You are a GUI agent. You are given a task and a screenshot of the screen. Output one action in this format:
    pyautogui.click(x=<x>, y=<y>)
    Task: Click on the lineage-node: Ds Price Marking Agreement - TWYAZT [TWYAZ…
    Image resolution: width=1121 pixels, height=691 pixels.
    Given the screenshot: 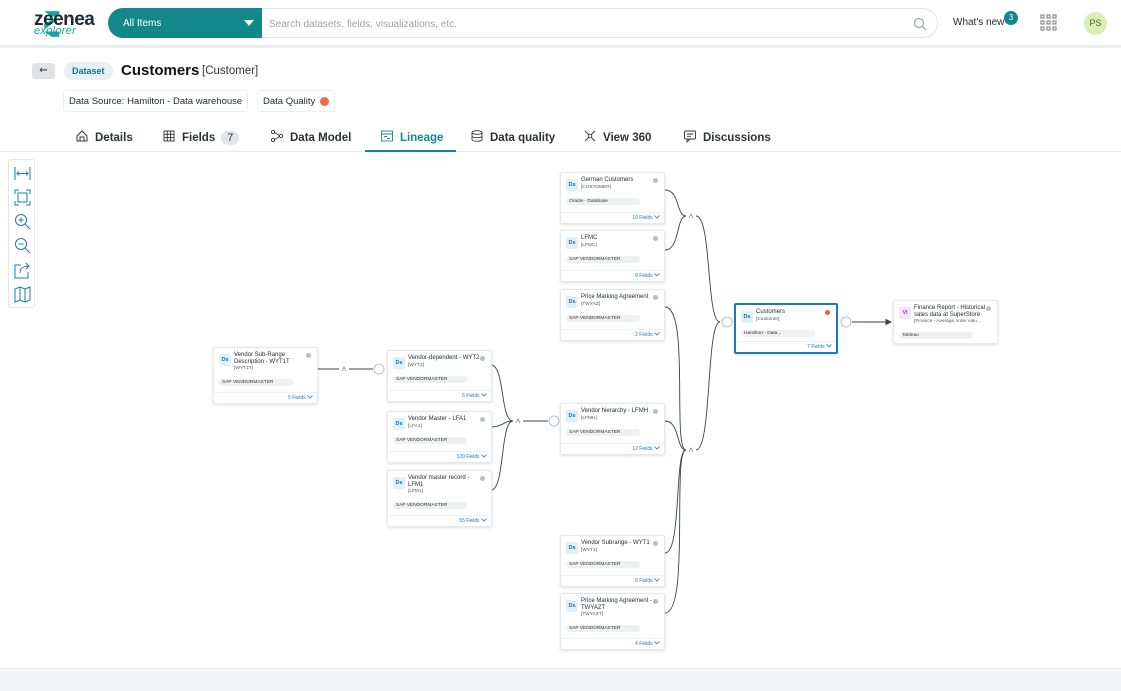 What is the action you would take?
    pyautogui.click(x=612, y=621)
    